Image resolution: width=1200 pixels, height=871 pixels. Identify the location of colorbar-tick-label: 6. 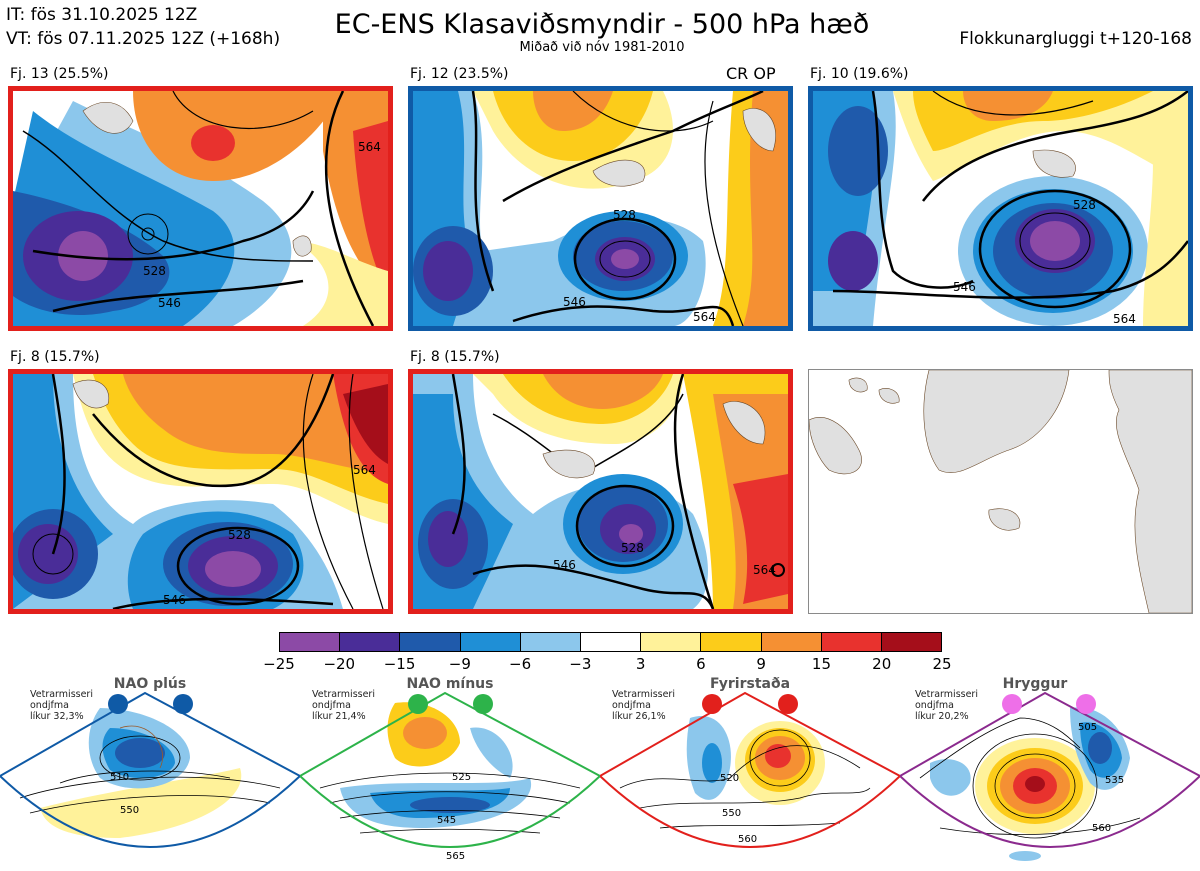
(701, 664).